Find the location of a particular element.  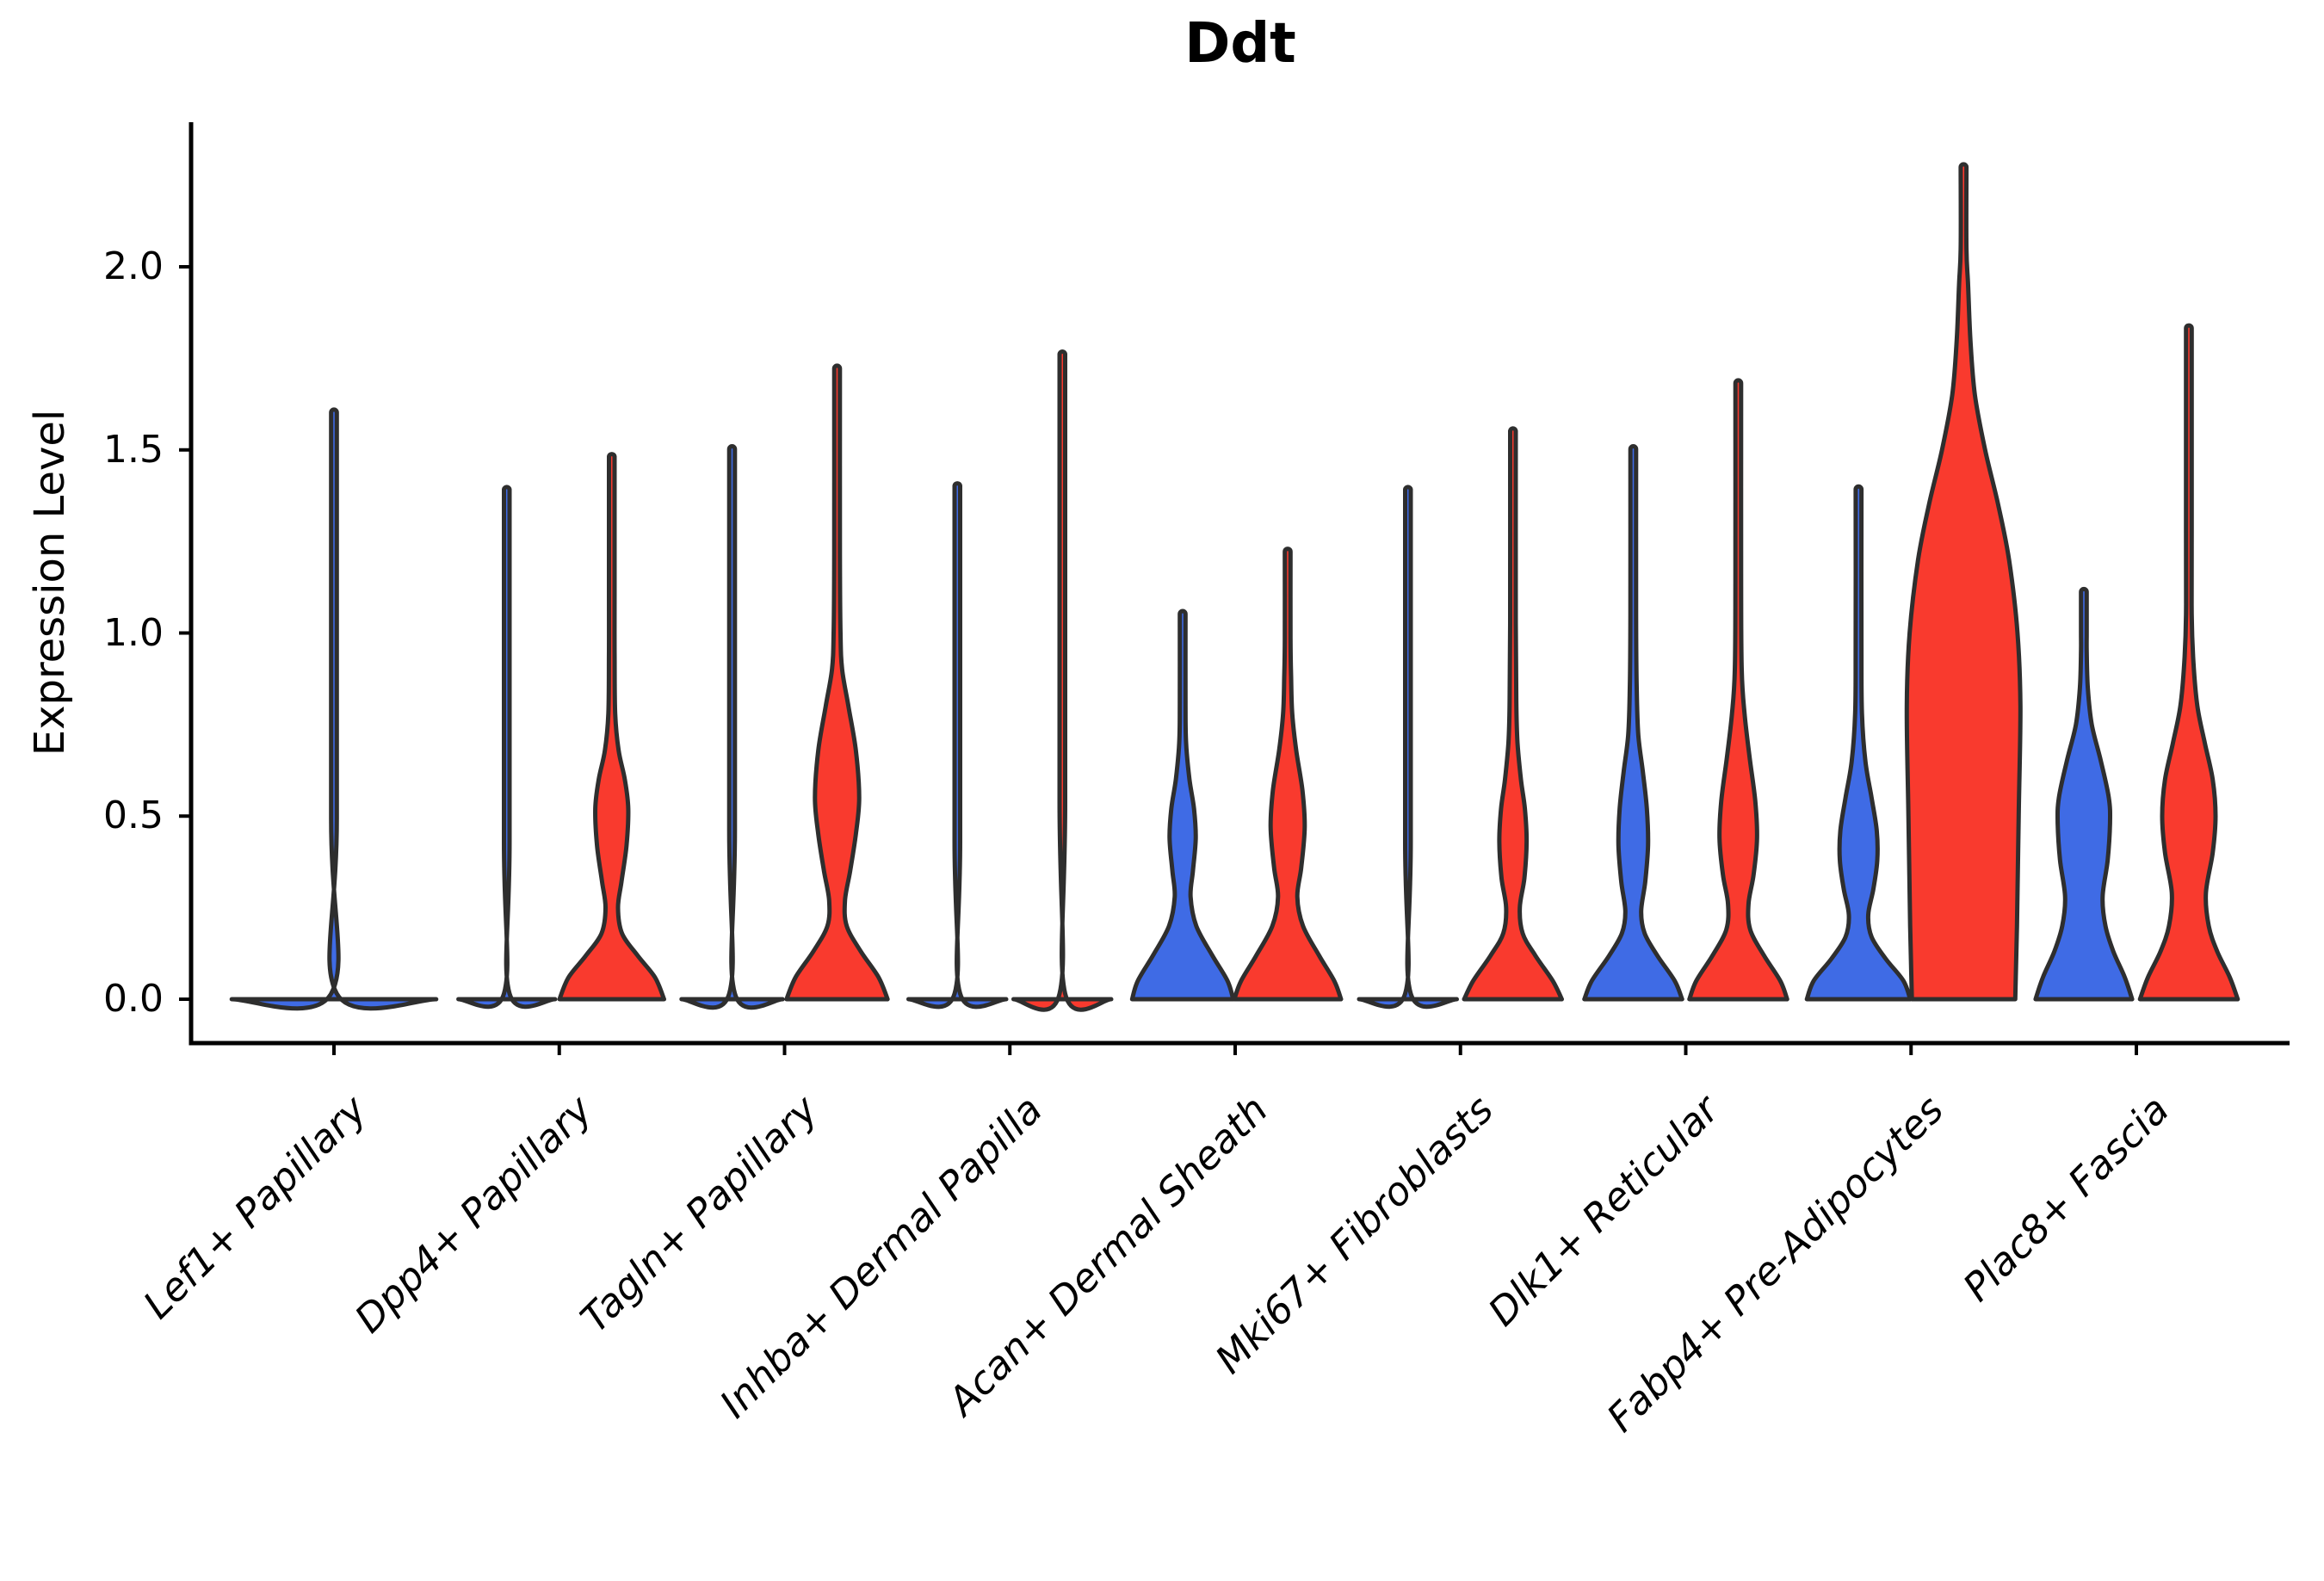

violin-acan-dermal-sheath-red is located at coordinates (1288, 774).